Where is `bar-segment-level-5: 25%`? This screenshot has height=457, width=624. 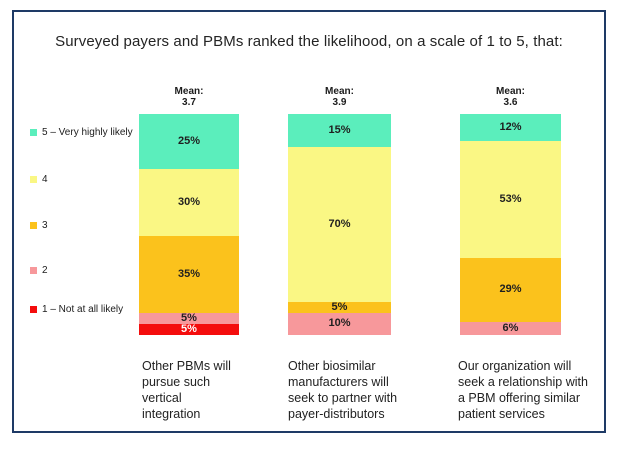
bar-segment-level-5: 25% is located at coordinates (189, 142).